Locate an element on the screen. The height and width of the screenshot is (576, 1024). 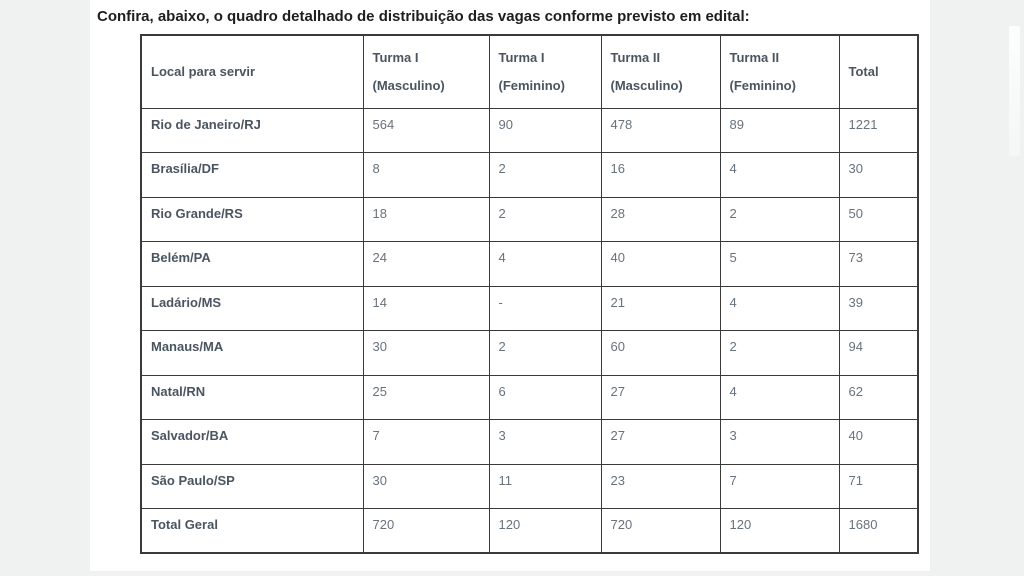
table-row: Belém/PA 24 4 40 5 73 is located at coordinates (529, 264).